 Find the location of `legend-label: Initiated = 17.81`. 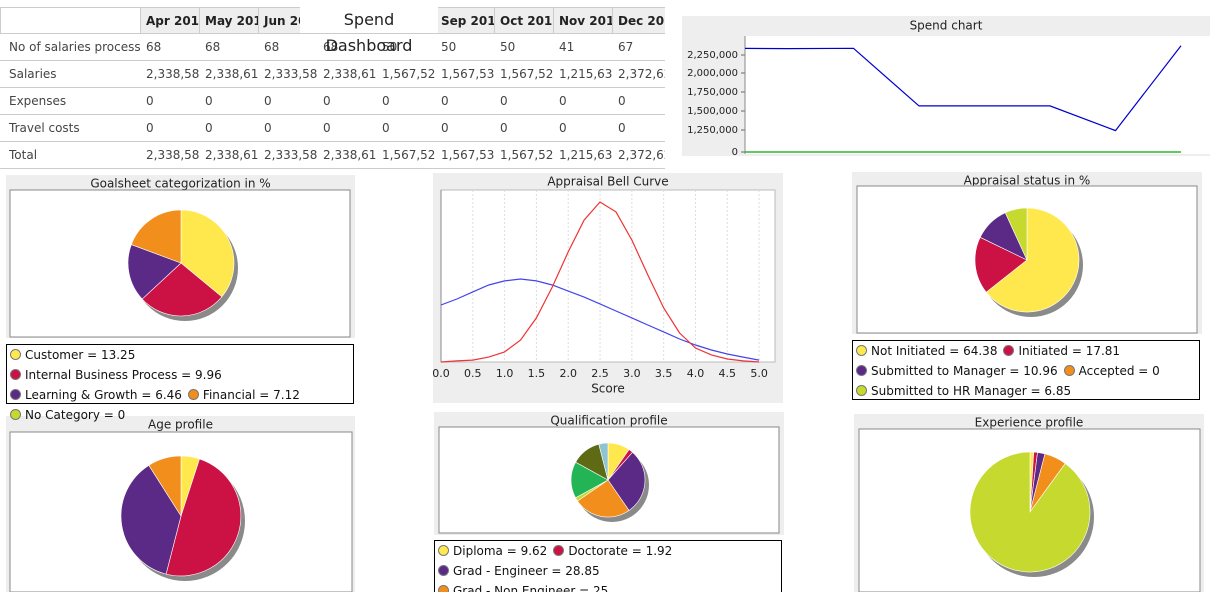

legend-label: Initiated = 17.81 is located at coordinates (1069, 351).